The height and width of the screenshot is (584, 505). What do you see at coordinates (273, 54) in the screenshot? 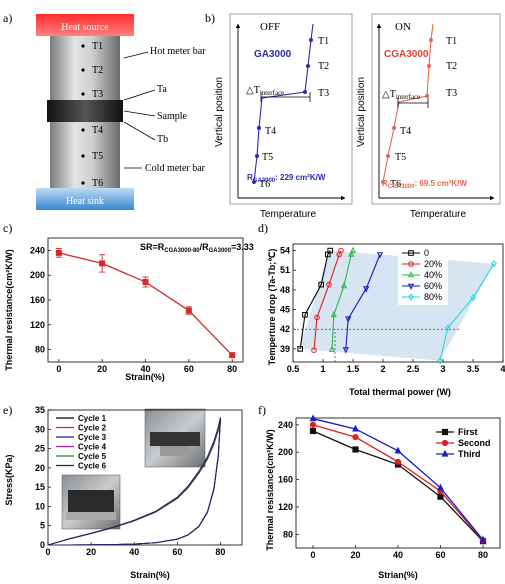
I see `ga3000-label: GA3000` at bounding box center [273, 54].